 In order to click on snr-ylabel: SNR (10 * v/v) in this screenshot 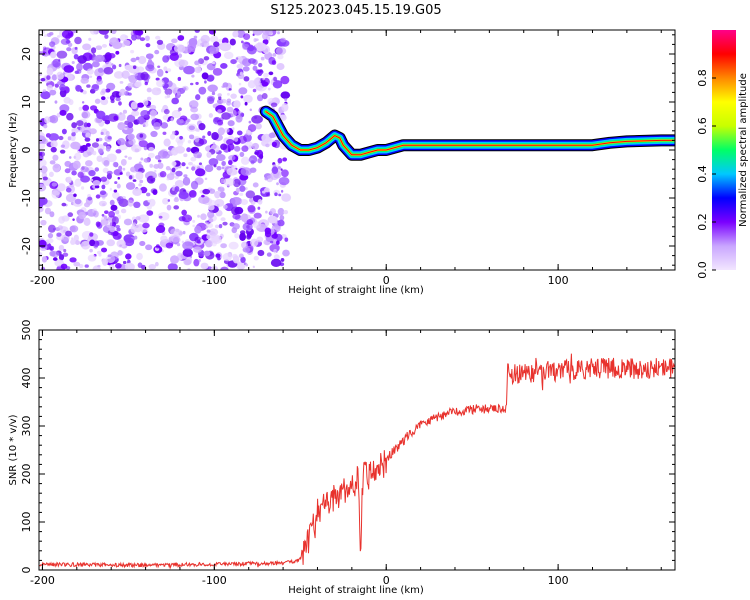, I will do `click(13, 449)`.